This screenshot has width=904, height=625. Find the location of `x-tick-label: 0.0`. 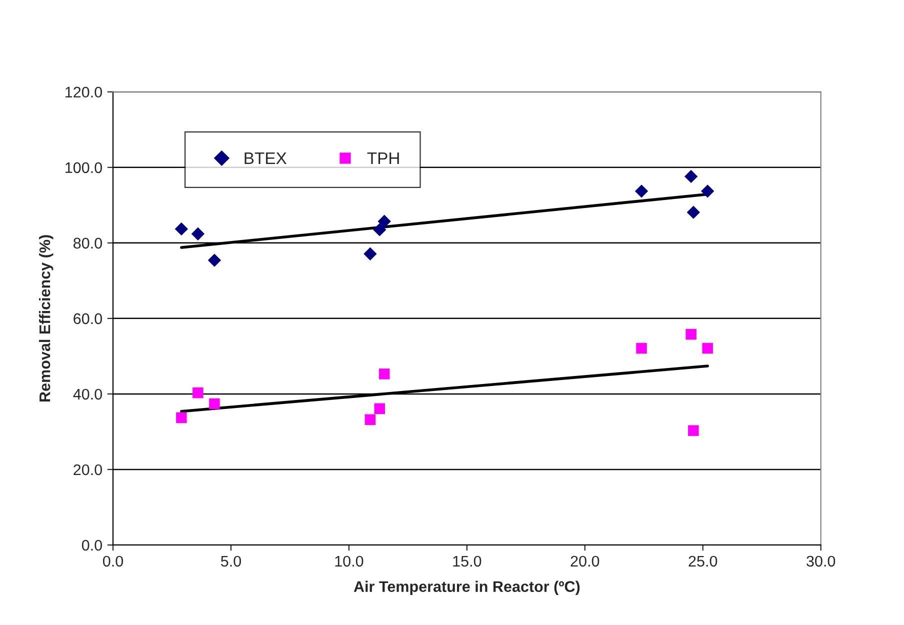

x-tick-label: 0.0 is located at coordinates (113, 561).